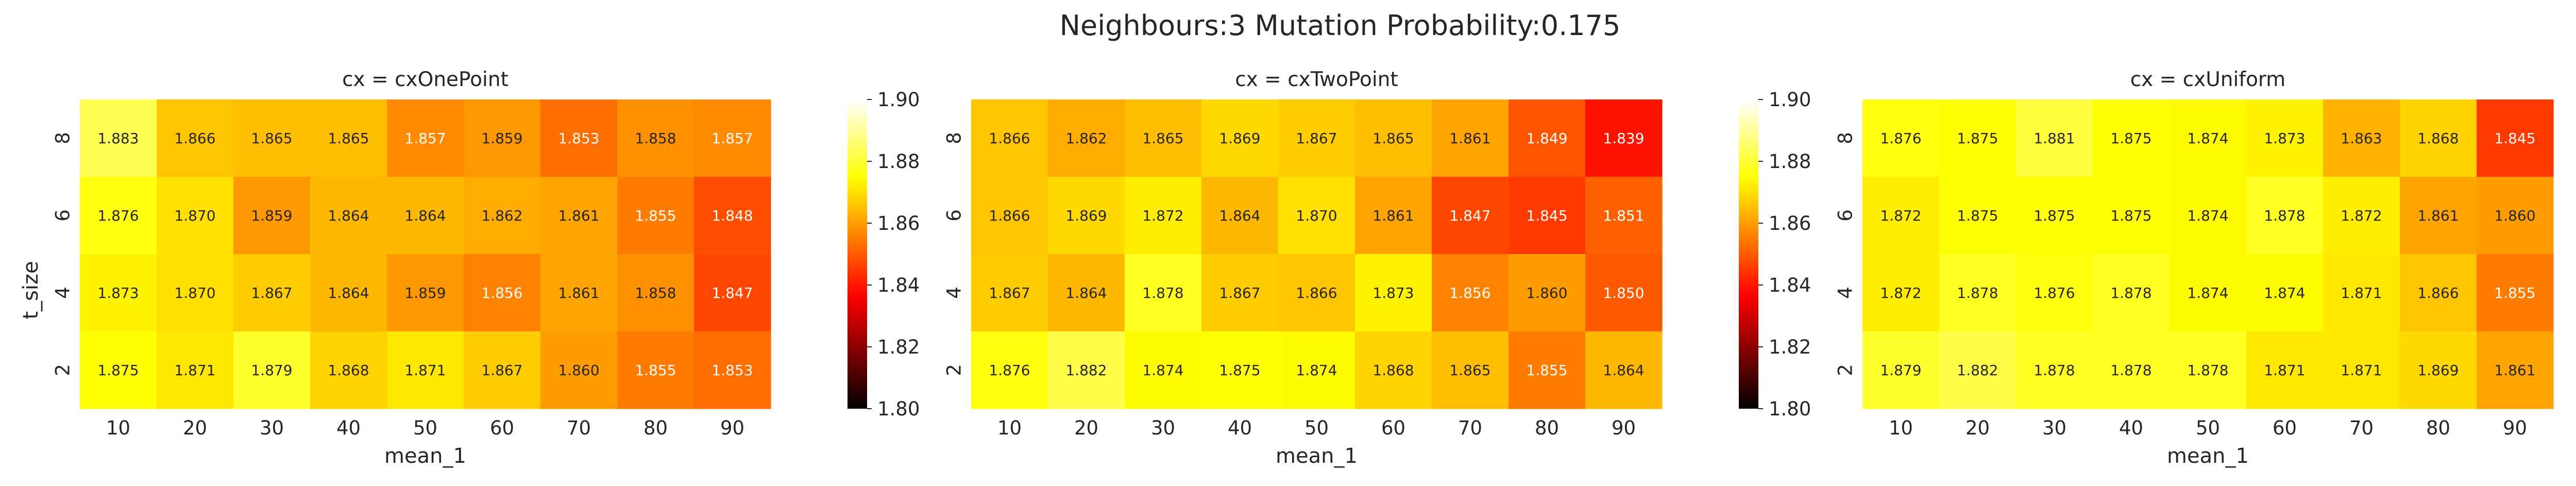 Image resolution: width=2576 pixels, height=486 pixels. I want to click on y-tick-label: 2, so click(954, 370).